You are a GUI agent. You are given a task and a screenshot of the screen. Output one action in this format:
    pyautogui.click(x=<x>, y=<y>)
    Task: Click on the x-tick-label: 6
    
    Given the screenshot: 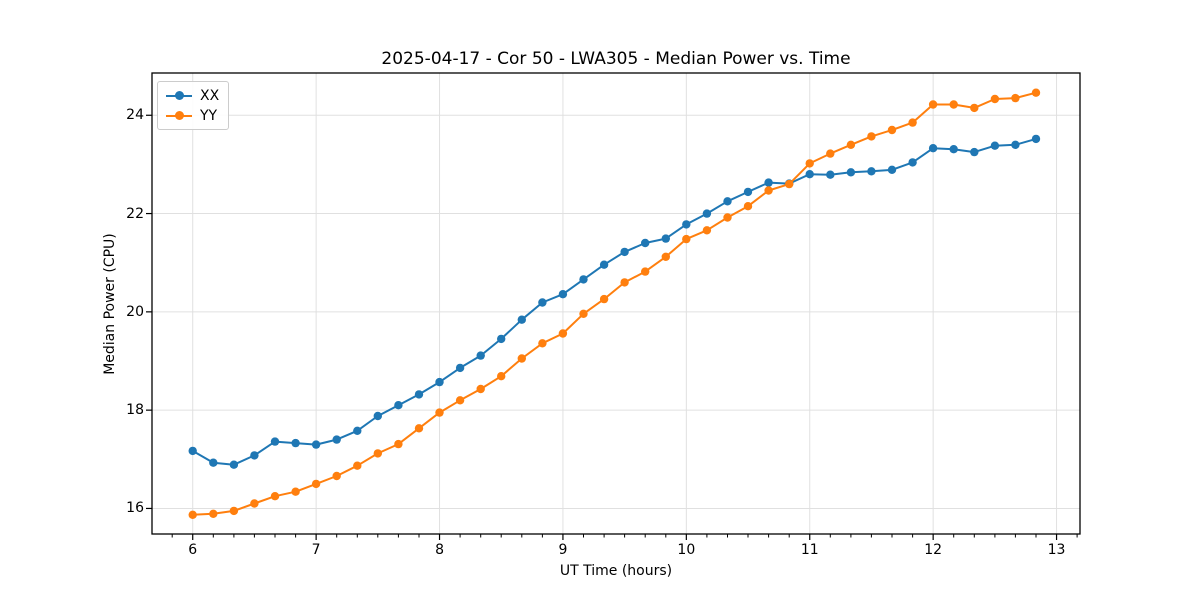 What is the action you would take?
    pyautogui.click(x=193, y=550)
    